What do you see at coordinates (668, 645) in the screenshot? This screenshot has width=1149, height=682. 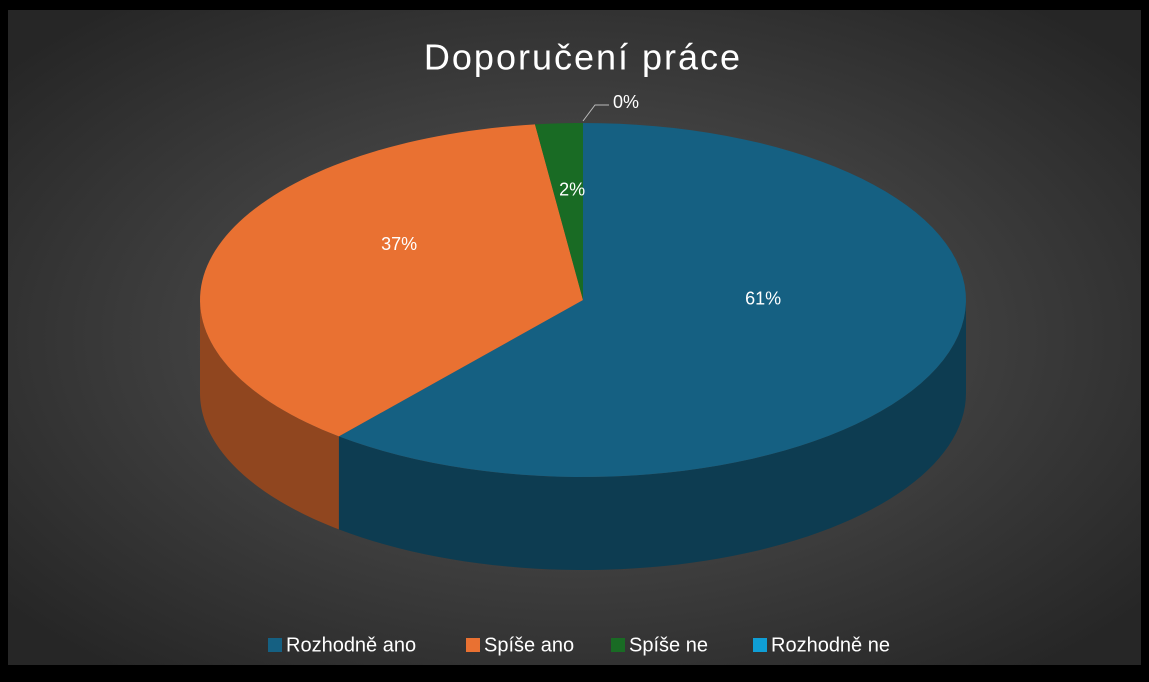 I see `legend-label: Spíše ne` at bounding box center [668, 645].